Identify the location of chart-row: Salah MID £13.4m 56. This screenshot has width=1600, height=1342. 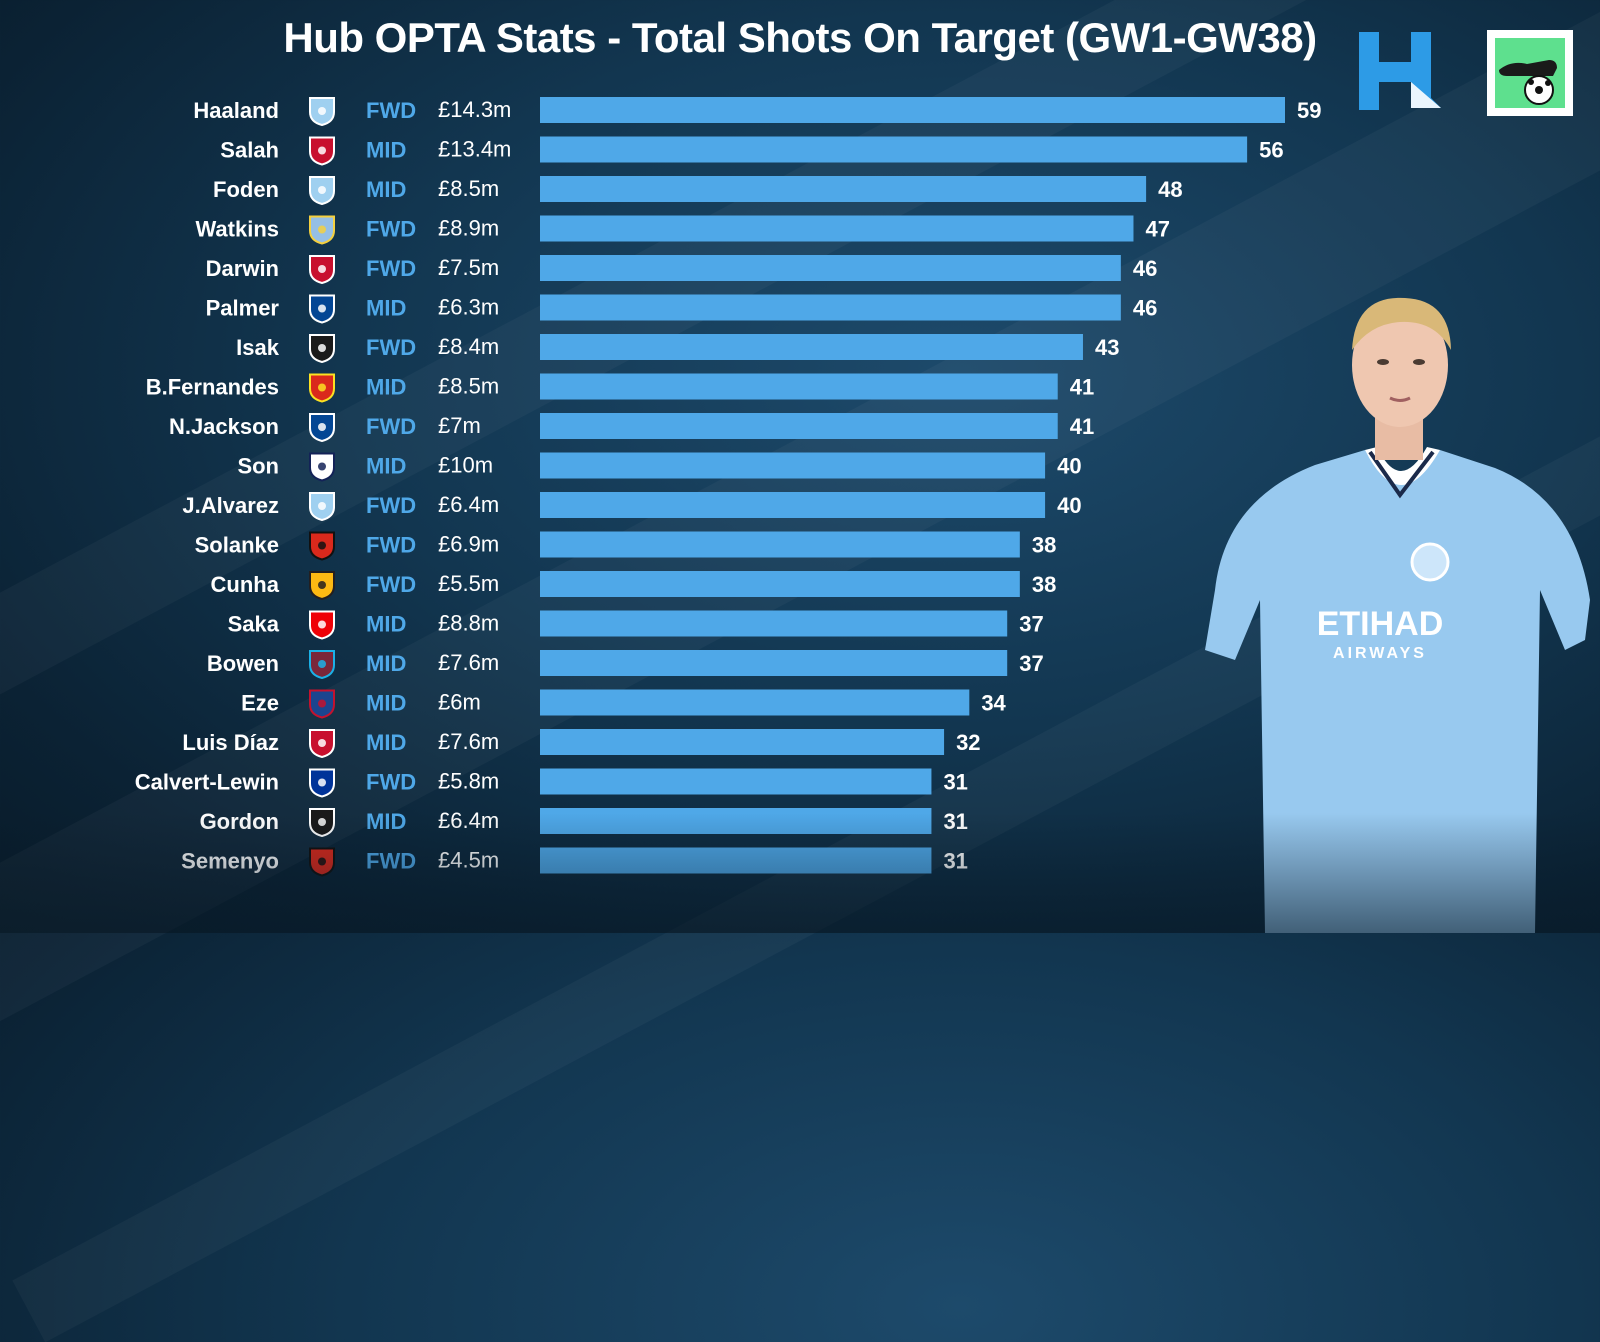
(752, 151).